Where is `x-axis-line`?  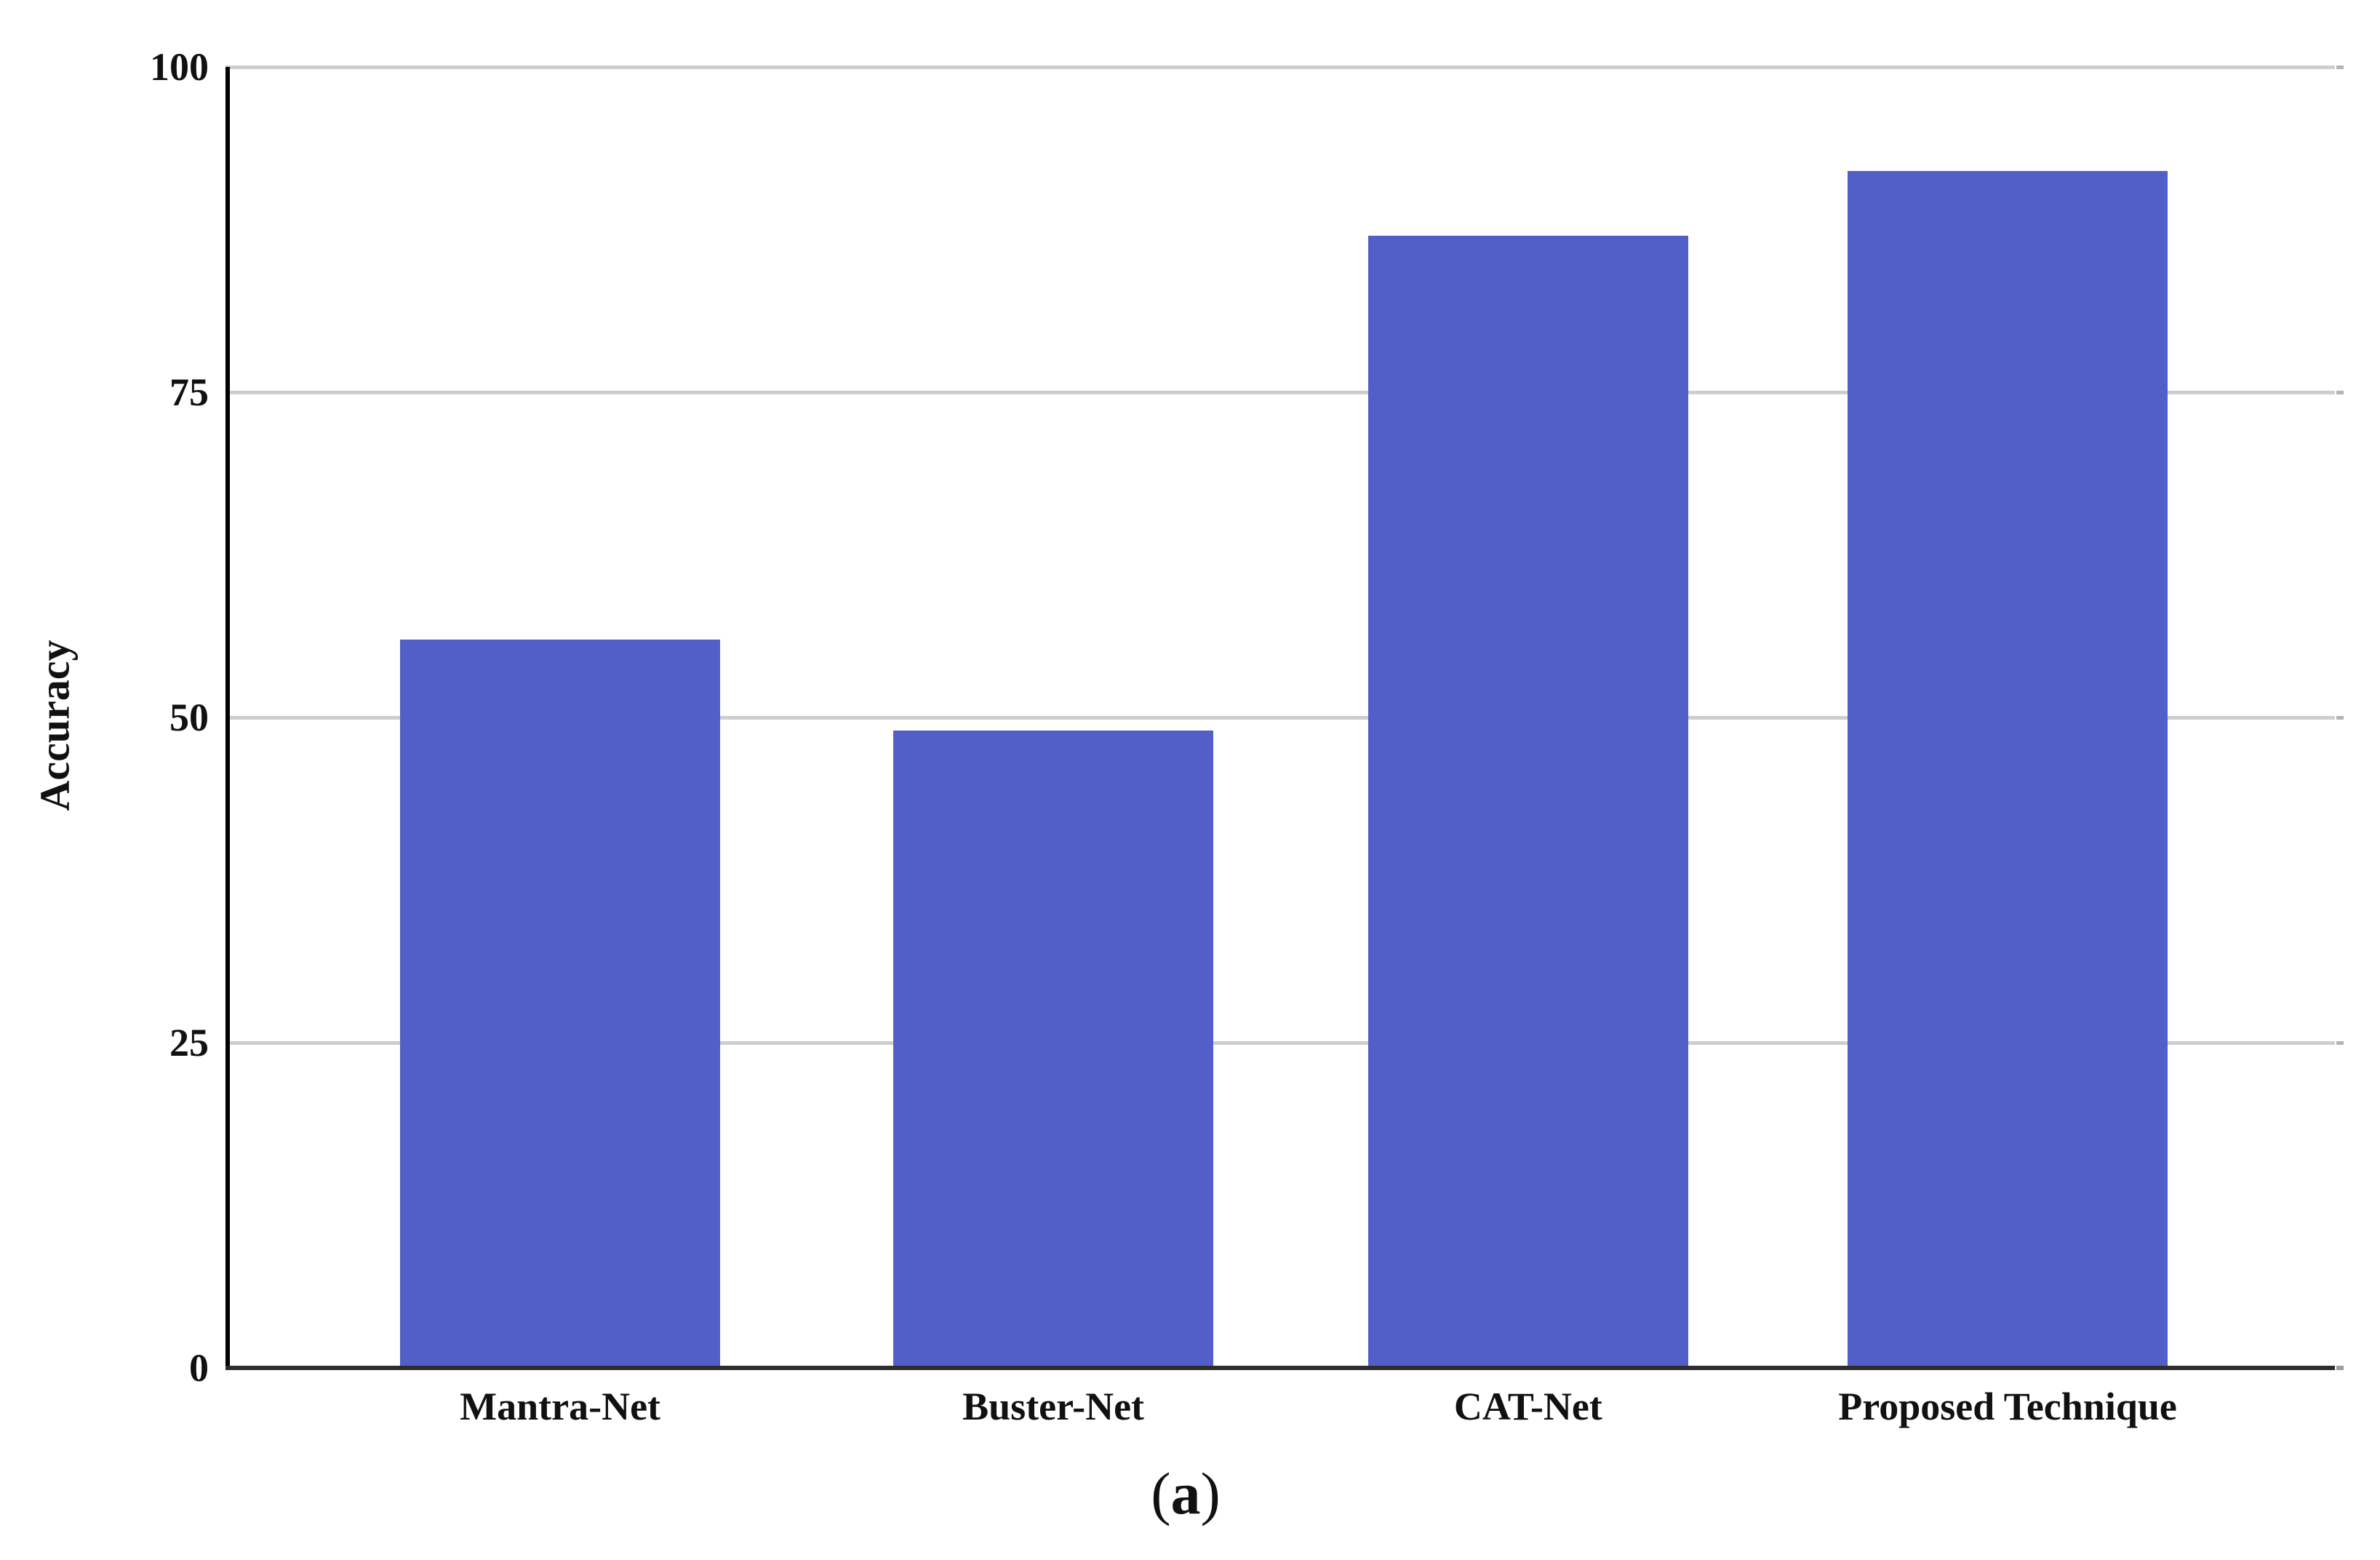
x-axis-line is located at coordinates (1284, 1368).